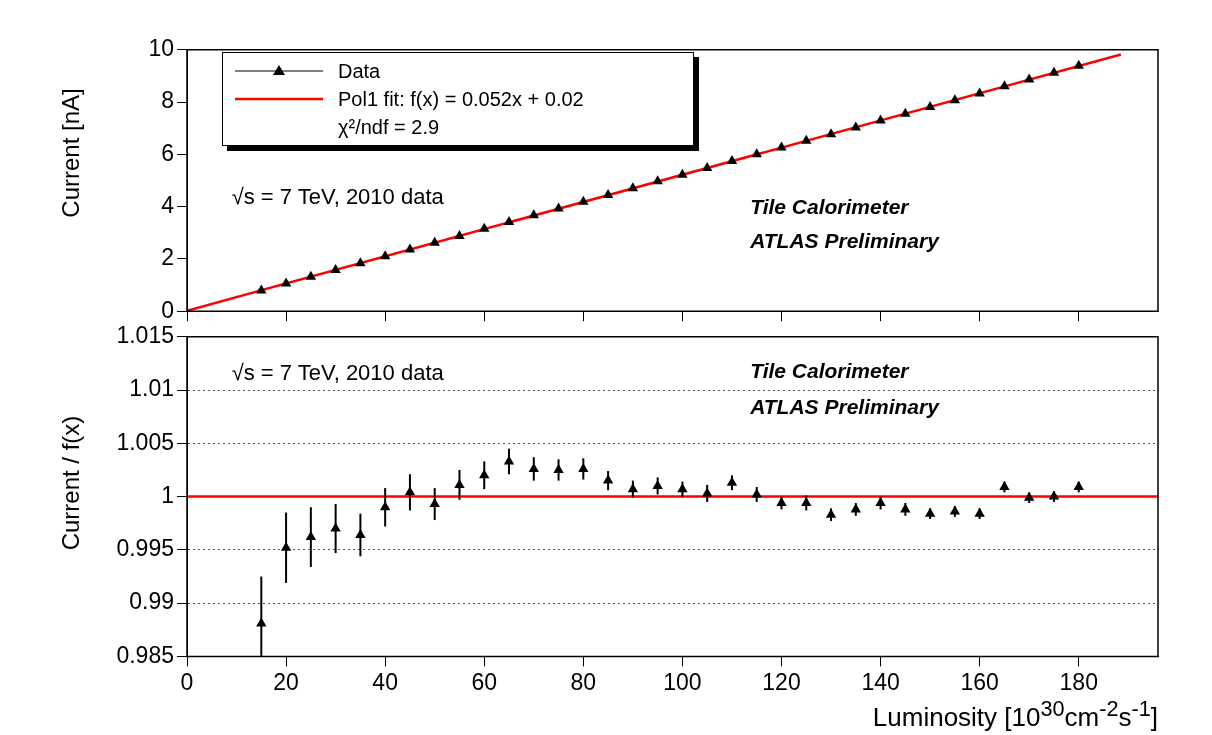  What do you see at coordinates (385, 681) in the screenshot?
I see `x-tick-label: 40` at bounding box center [385, 681].